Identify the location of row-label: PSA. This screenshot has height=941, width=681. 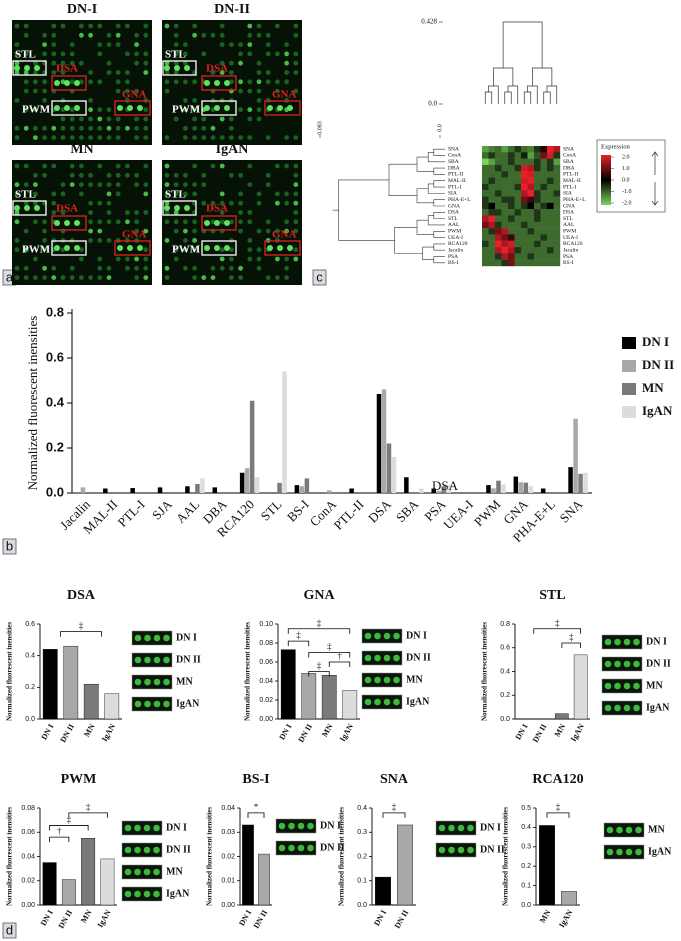
(453, 257).